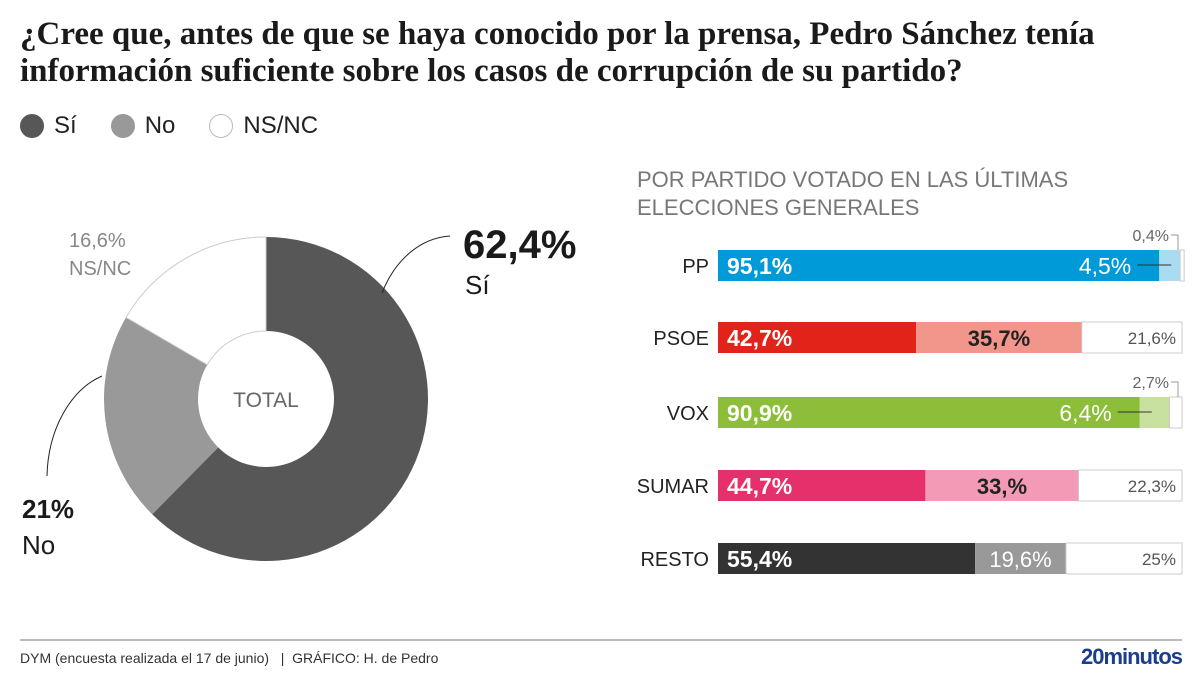 The height and width of the screenshot is (676, 1200). I want to click on legend-label: NS/NC, so click(281, 125).